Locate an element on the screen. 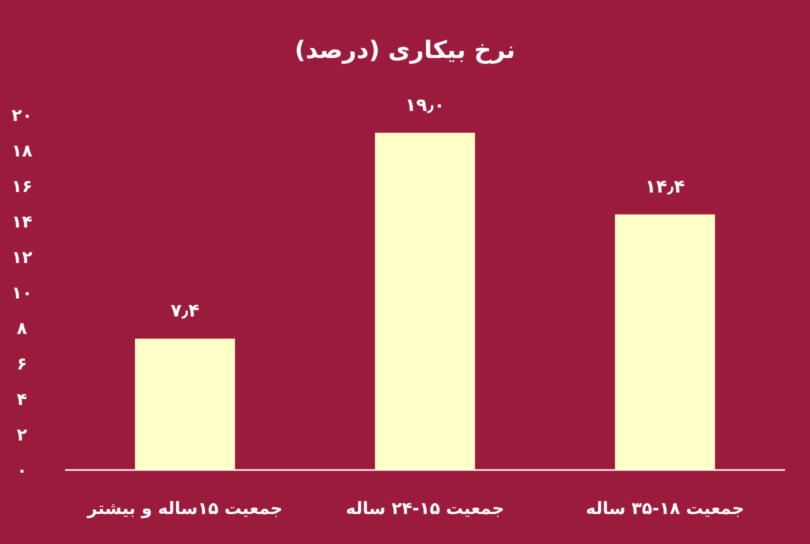 This screenshot has width=810, height=544. y-tick-label: ۶ is located at coordinates (22, 364).